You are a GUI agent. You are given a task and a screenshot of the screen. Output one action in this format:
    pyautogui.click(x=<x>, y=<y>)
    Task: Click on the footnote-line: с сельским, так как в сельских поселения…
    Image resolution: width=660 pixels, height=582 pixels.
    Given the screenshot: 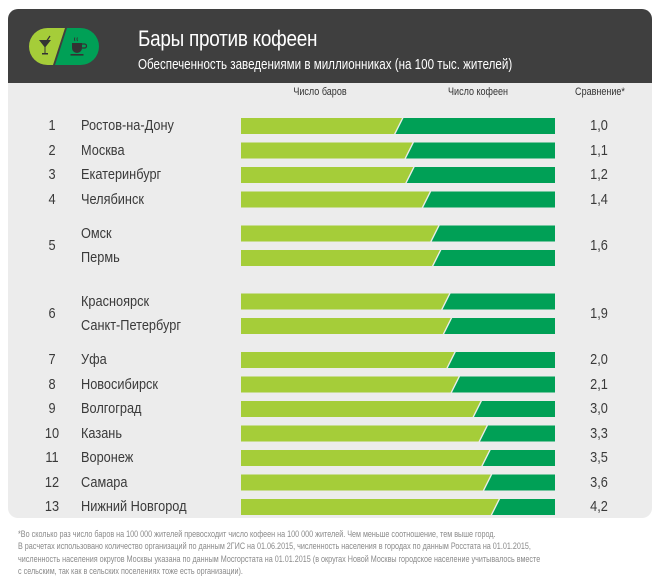 What is the action you would take?
    pyautogui.click(x=130, y=570)
    